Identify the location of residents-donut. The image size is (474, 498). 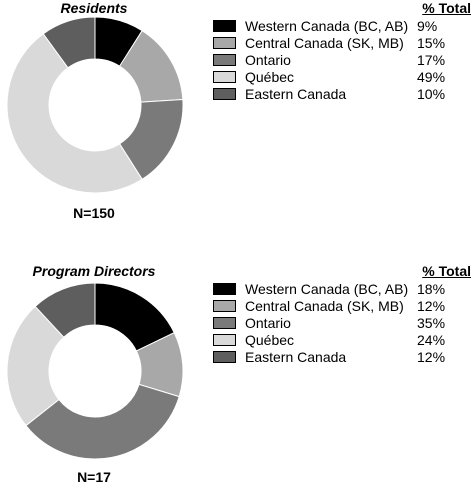
(95, 105).